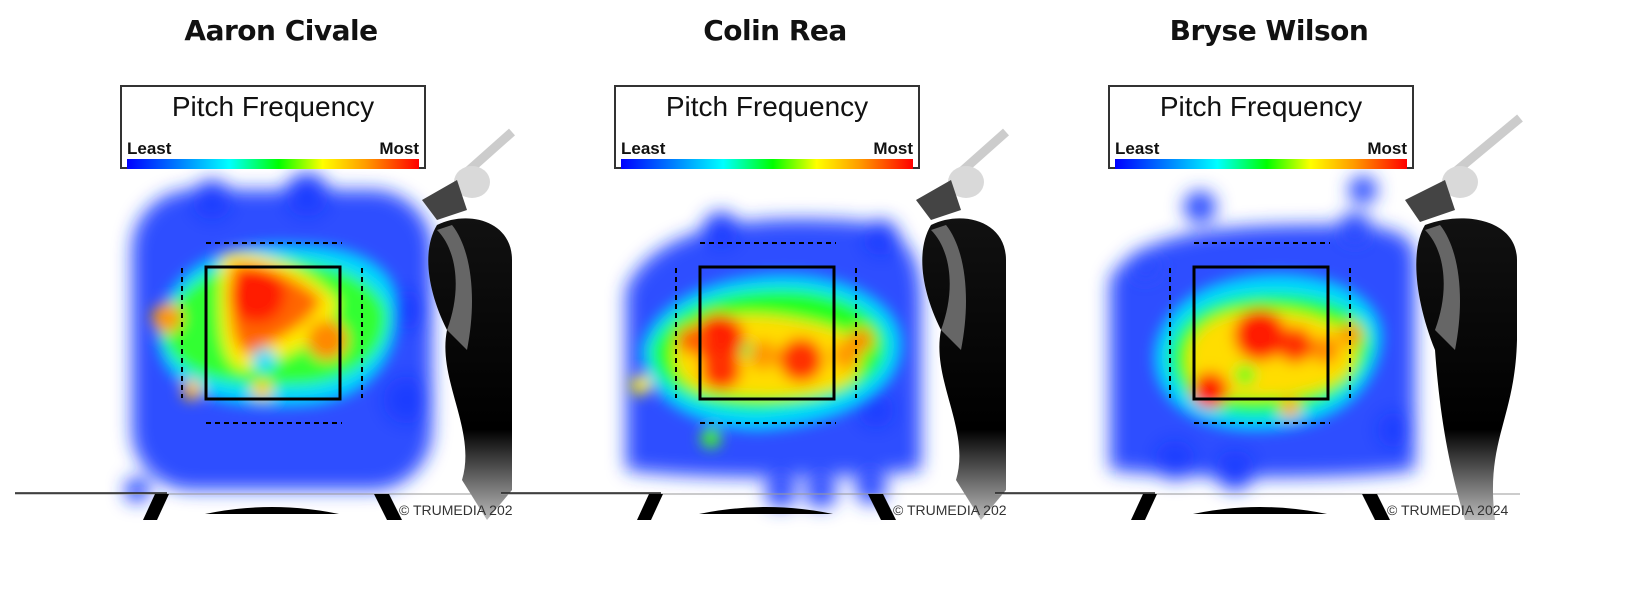 The height and width of the screenshot is (603, 1645). I want to click on chart-title: Aaron Civale, so click(281, 30).